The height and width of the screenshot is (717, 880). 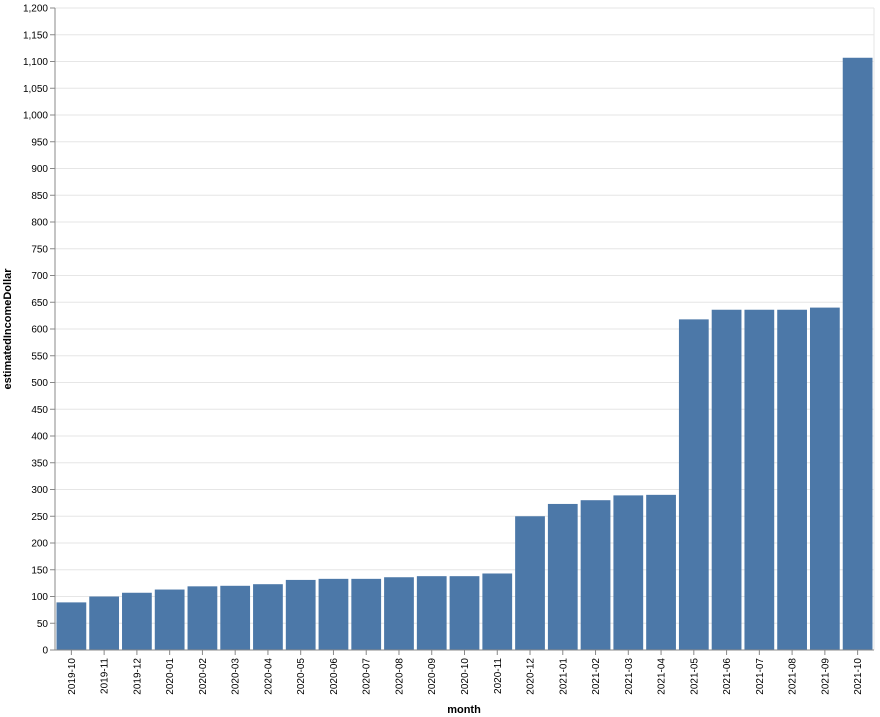 I want to click on y-tick-label: 1,100, so click(x=35, y=62).